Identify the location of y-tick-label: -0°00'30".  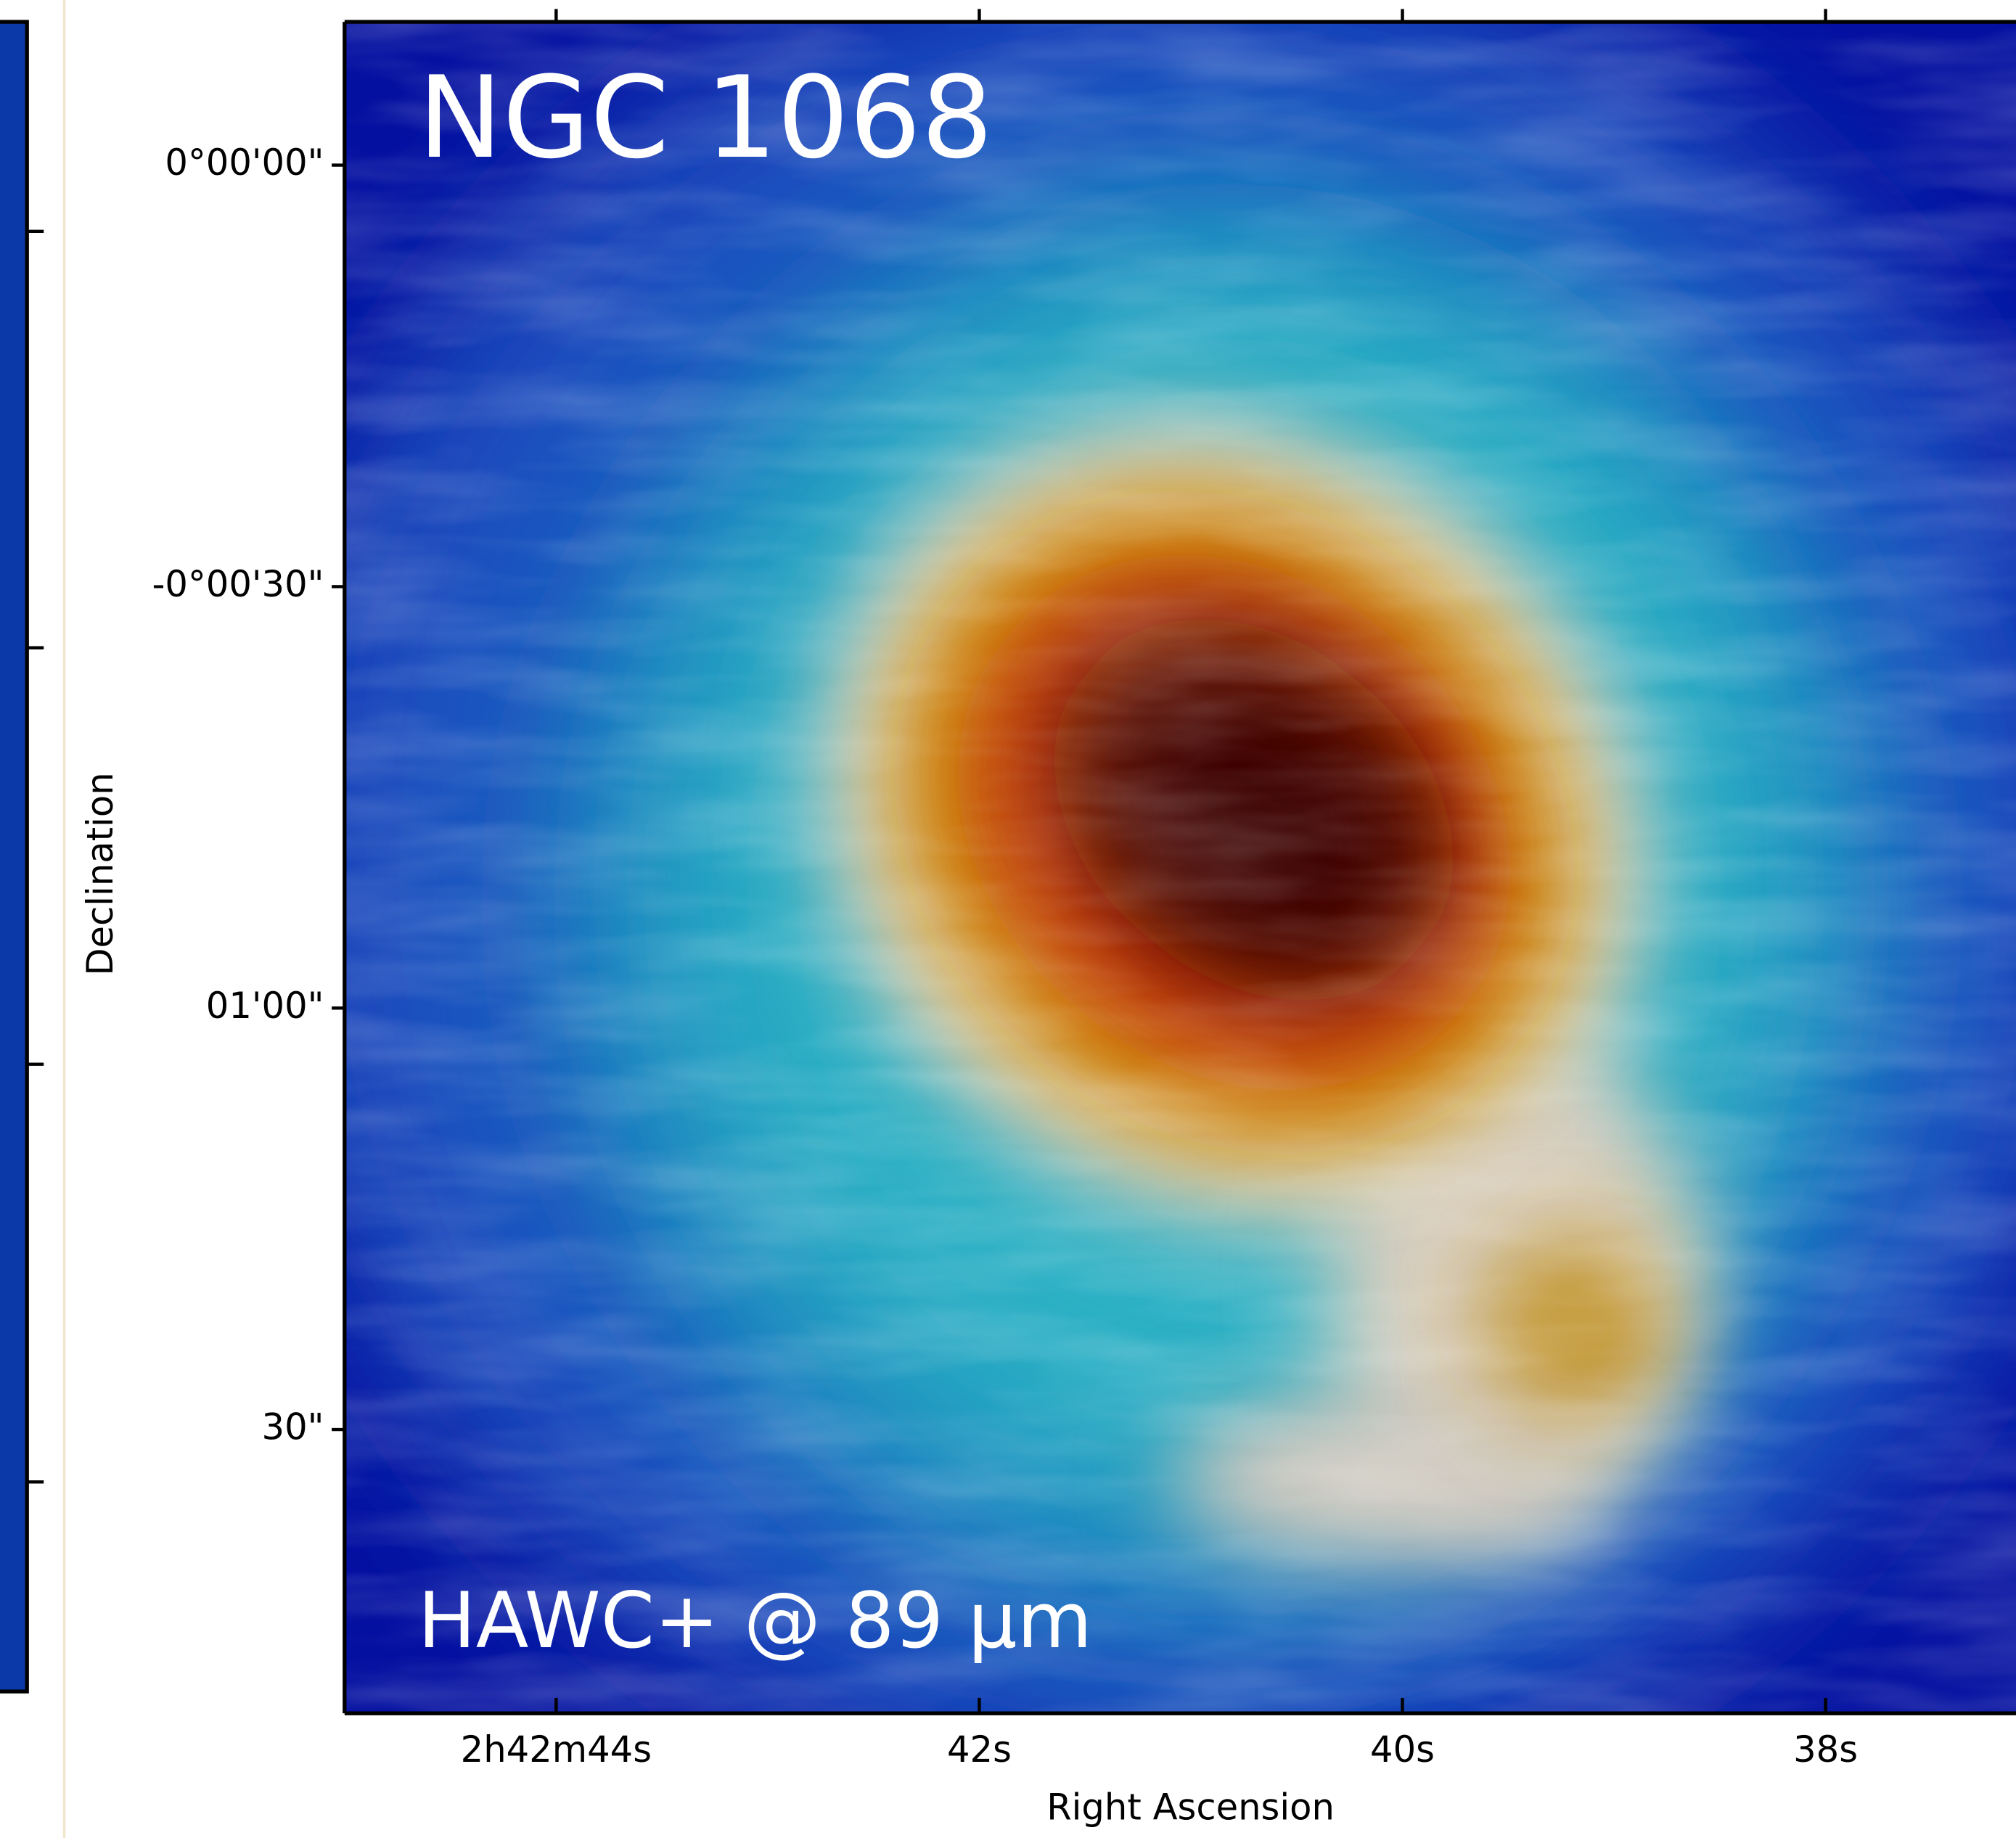
(238, 584).